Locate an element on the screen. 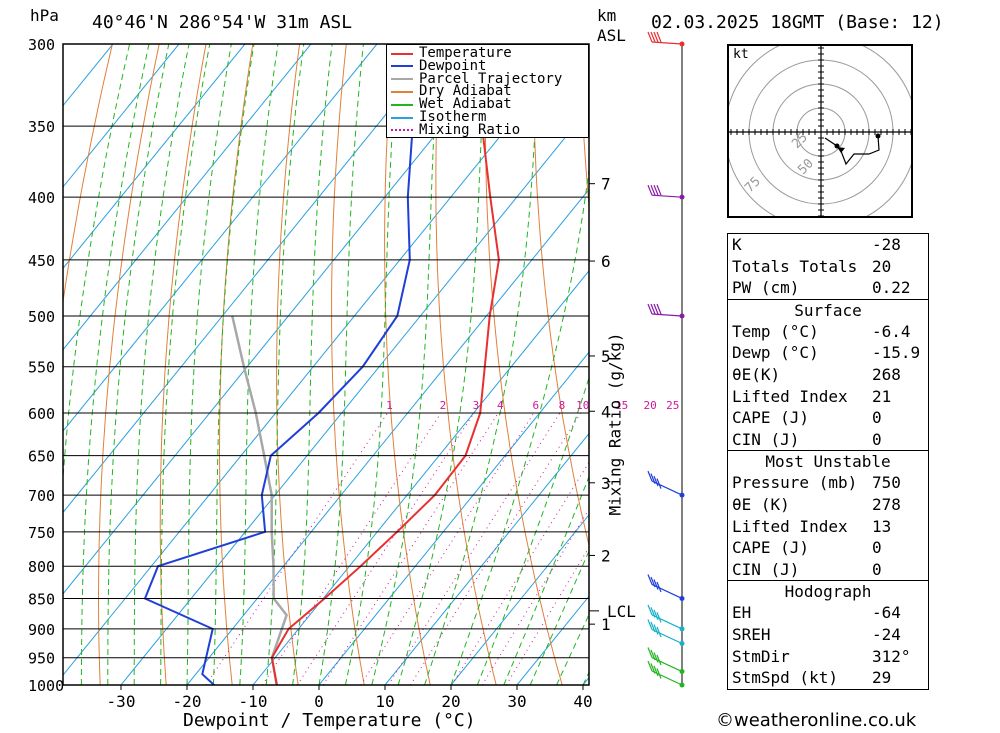 The image size is (1000, 733). pressure-tick-label: 350 is located at coordinates (41, 127).